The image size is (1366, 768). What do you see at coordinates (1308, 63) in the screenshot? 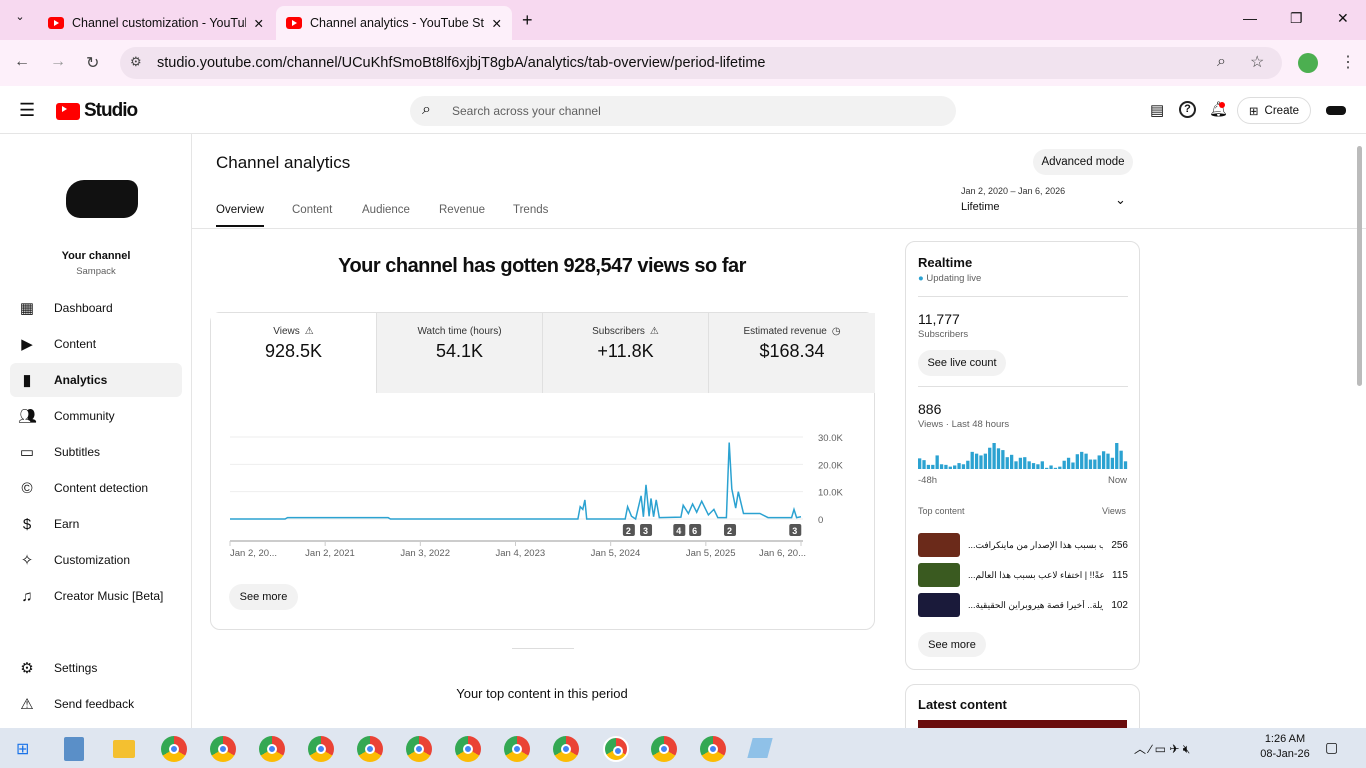
I see `profile-avatar` at bounding box center [1308, 63].